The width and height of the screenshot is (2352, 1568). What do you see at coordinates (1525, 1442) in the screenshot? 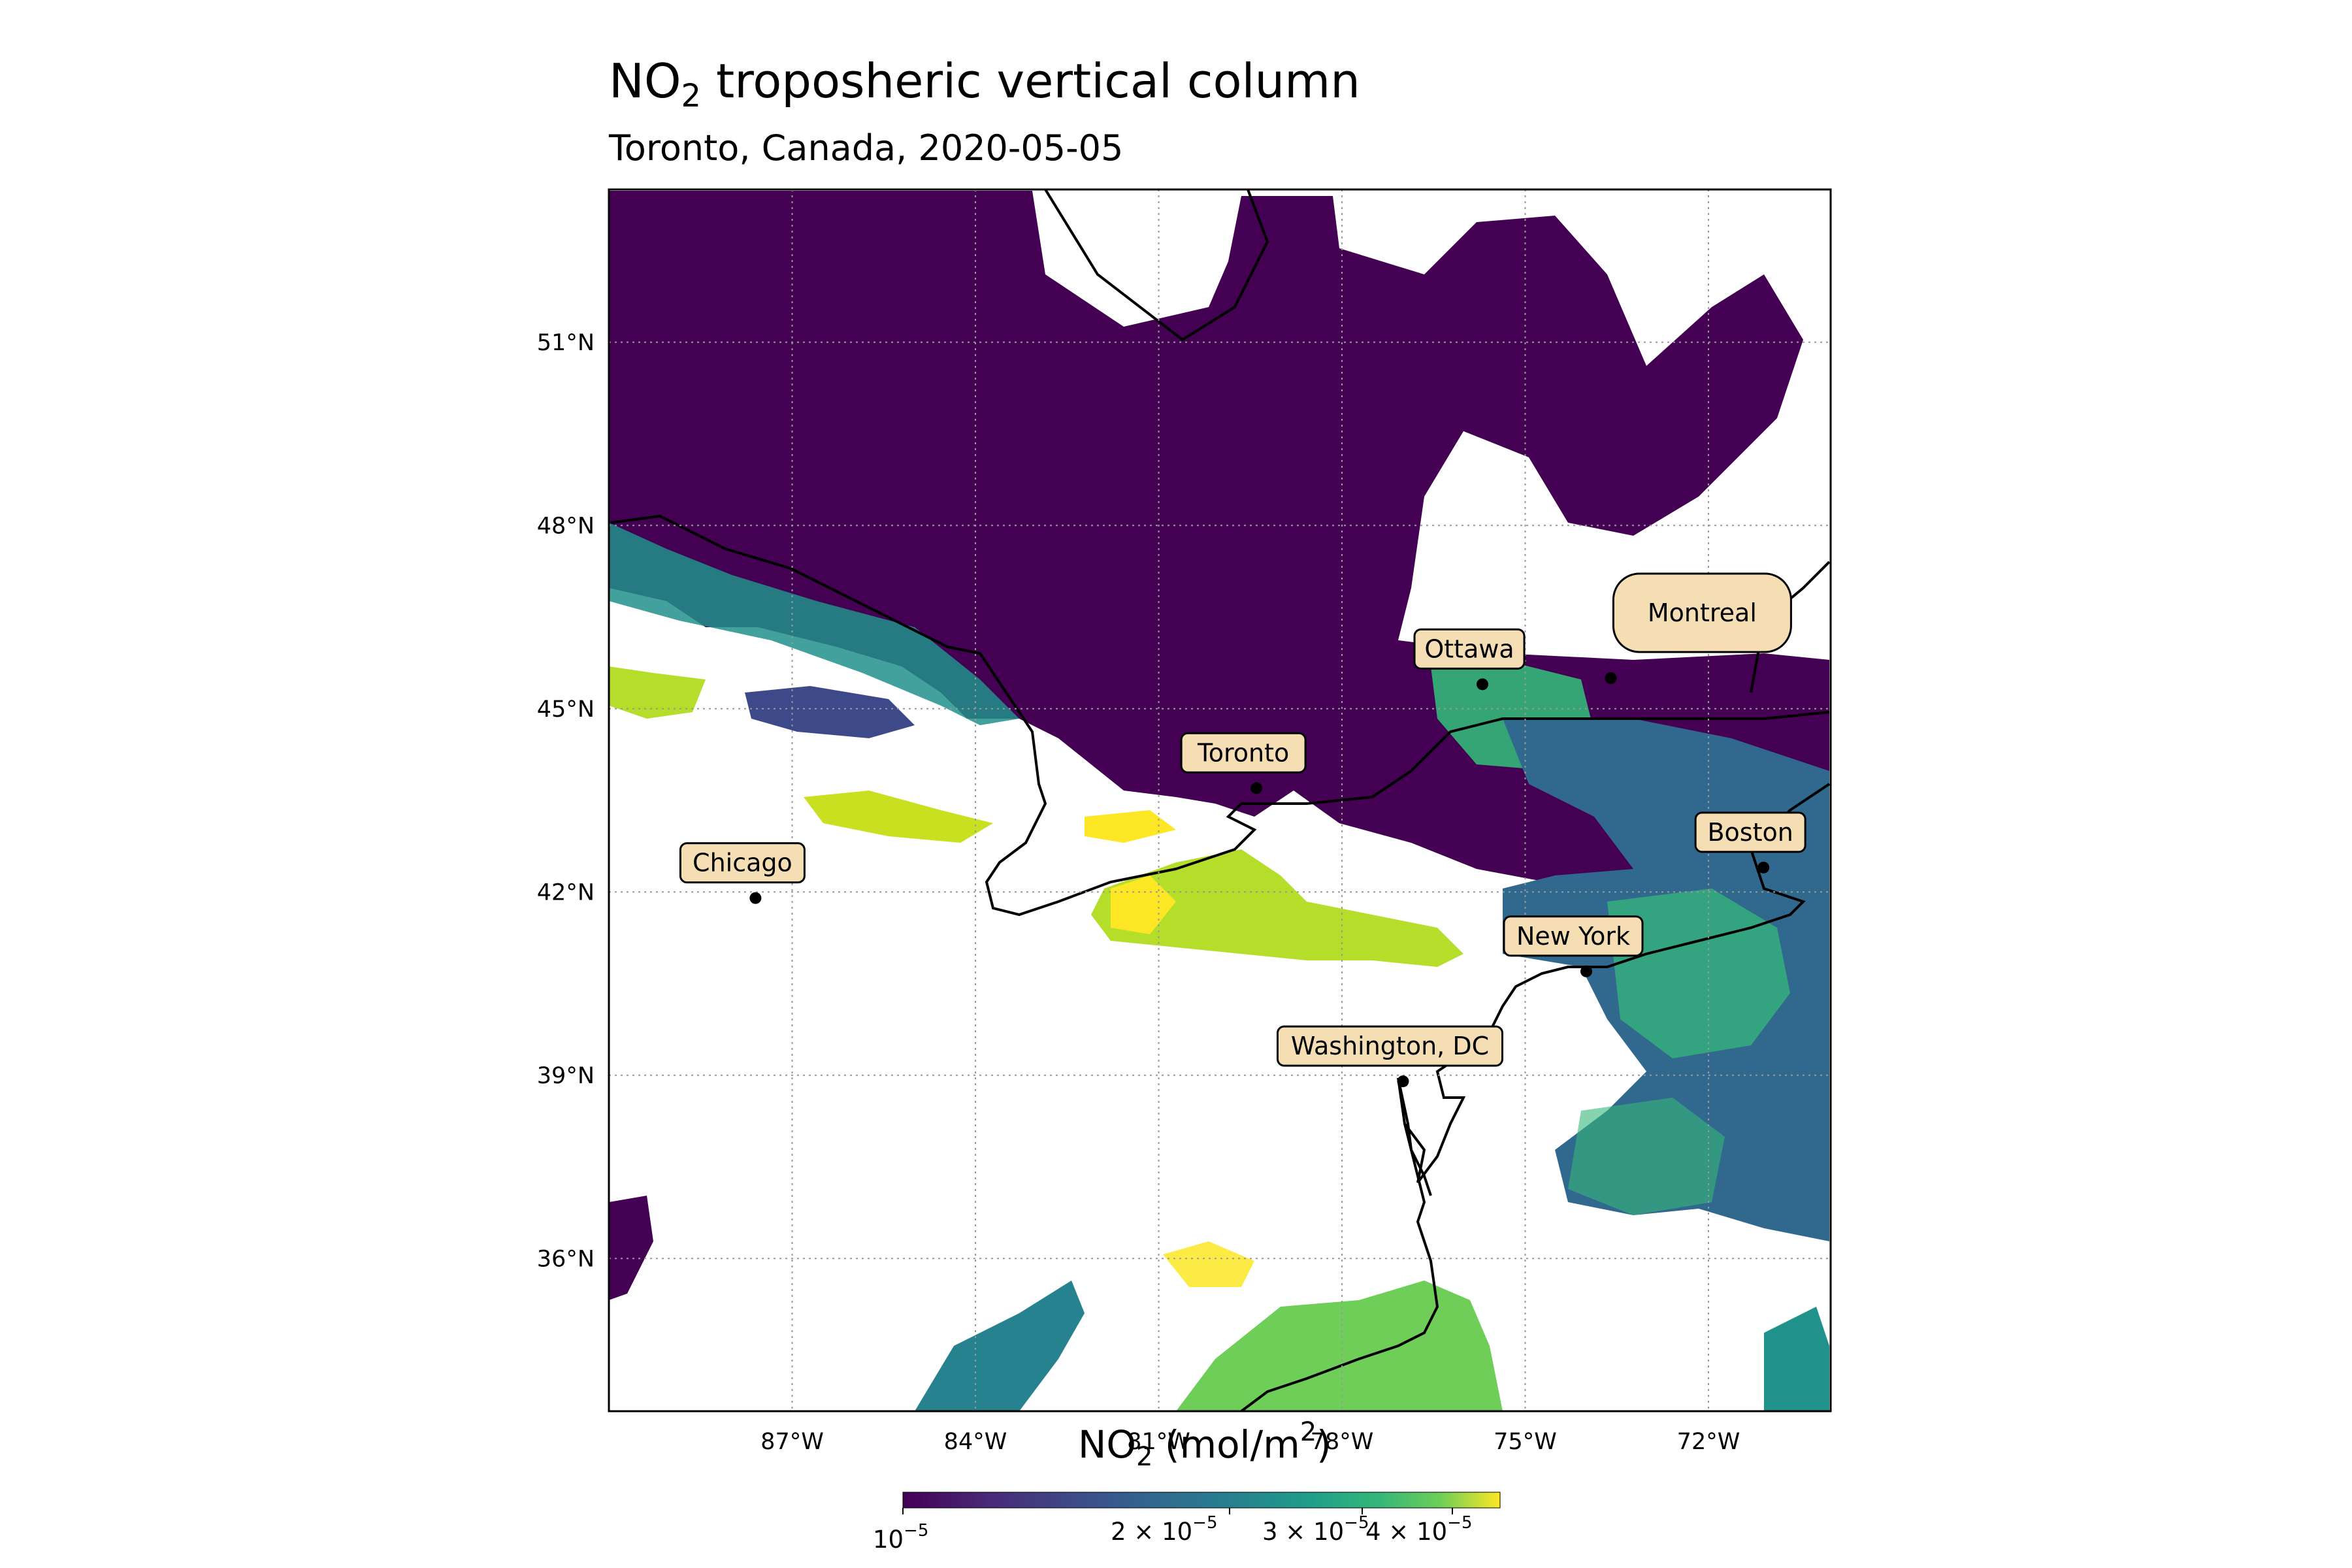
I see `lon-tick-label: 75°W` at bounding box center [1525, 1442].